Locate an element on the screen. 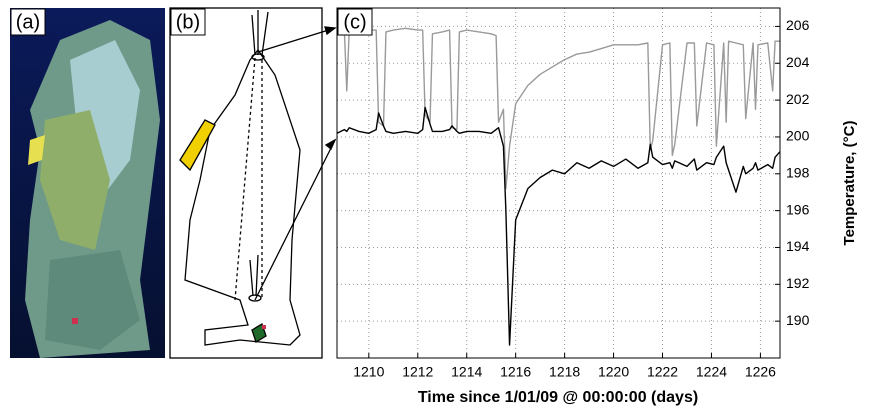 This screenshot has height=418, width=870. y-tick-label: 206 is located at coordinates (798, 25).